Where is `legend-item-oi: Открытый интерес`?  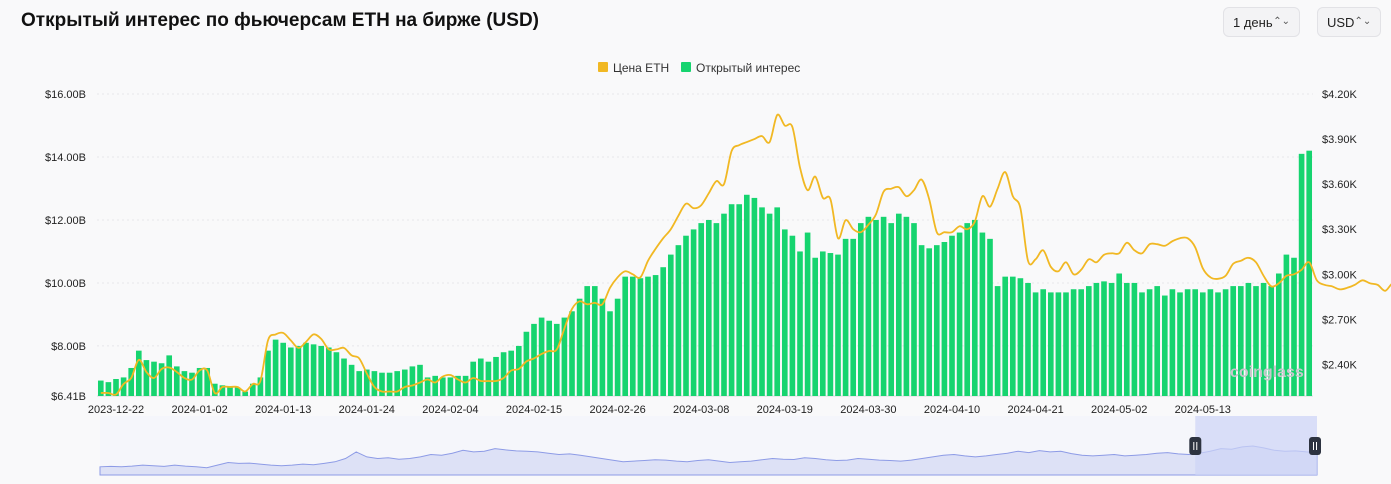
legend-item-oi: Открытый интерес is located at coordinates (740, 68).